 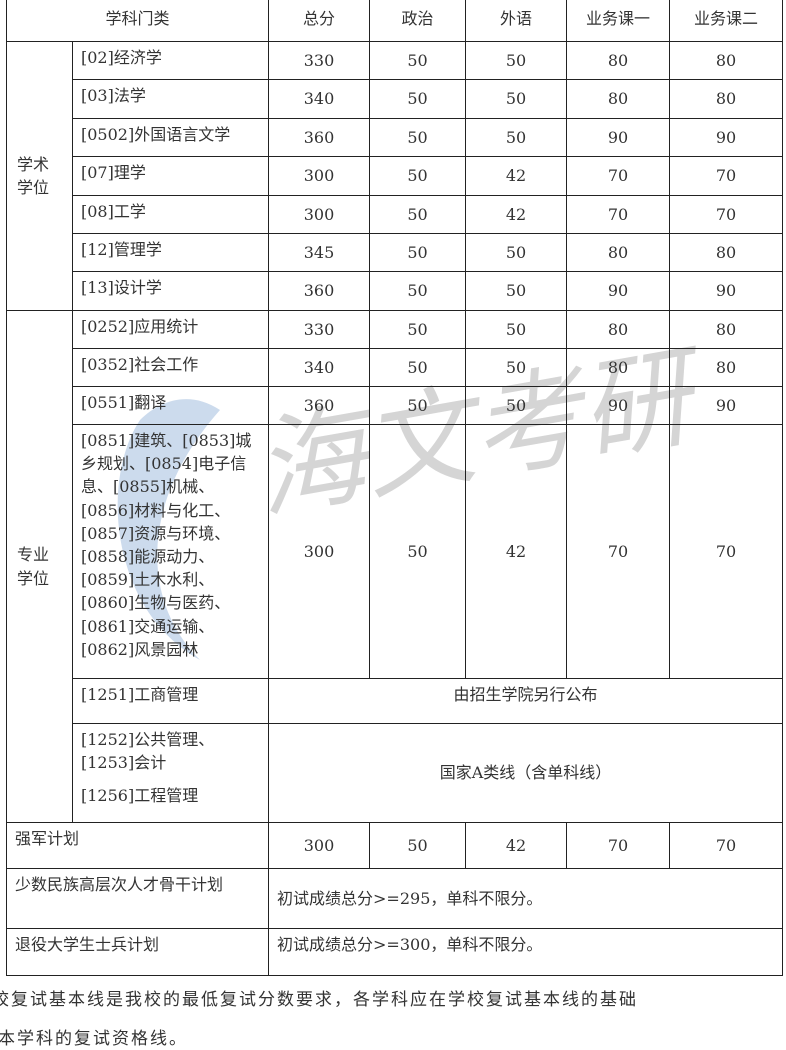 I want to click on table-row: [0502]外国语言文学 360 50 50 90 90, so click(x=395, y=137).